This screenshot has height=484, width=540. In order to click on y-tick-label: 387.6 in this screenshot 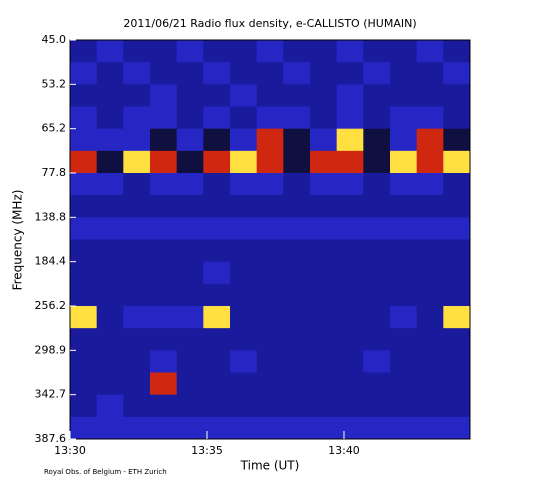, I will do `click(51, 438)`.